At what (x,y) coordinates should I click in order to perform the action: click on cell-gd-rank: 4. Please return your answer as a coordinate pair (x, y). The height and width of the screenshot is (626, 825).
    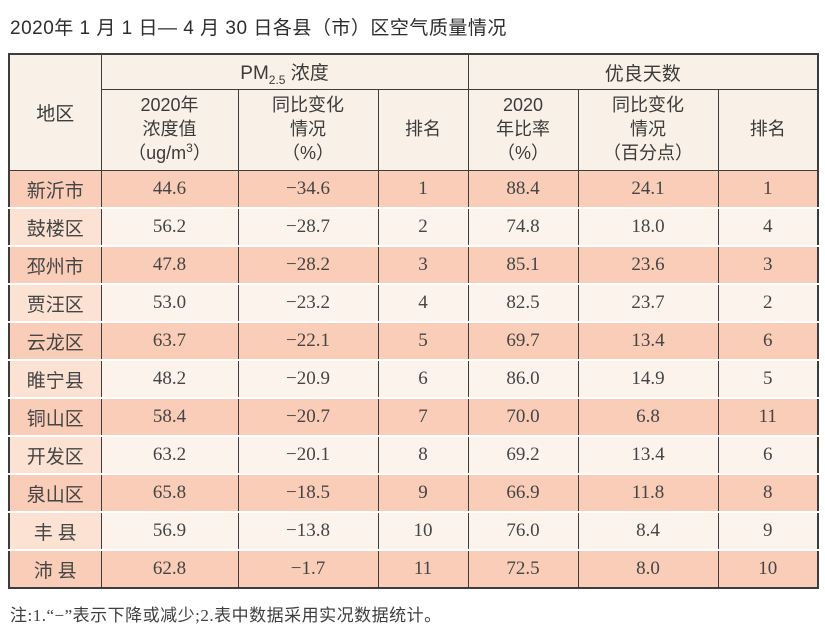
    Looking at the image, I should click on (767, 227).